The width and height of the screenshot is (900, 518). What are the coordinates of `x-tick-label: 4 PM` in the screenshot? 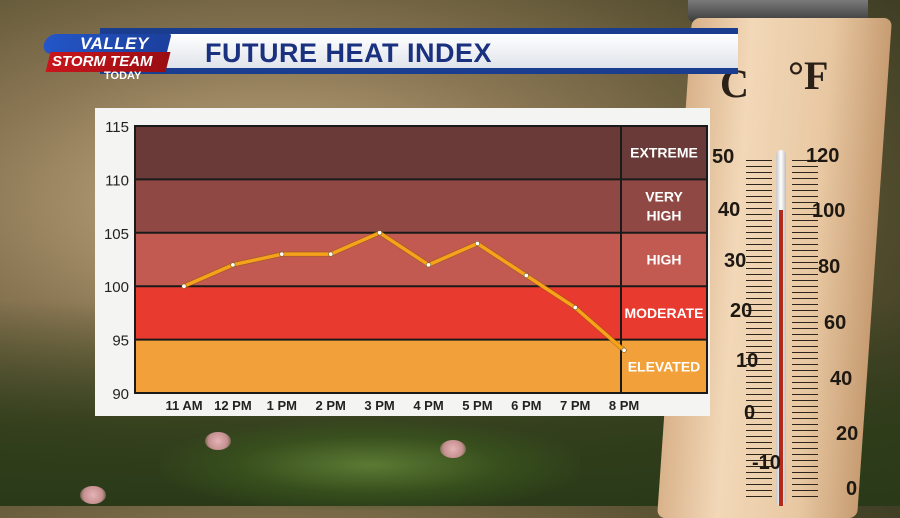 It's located at (428, 405).